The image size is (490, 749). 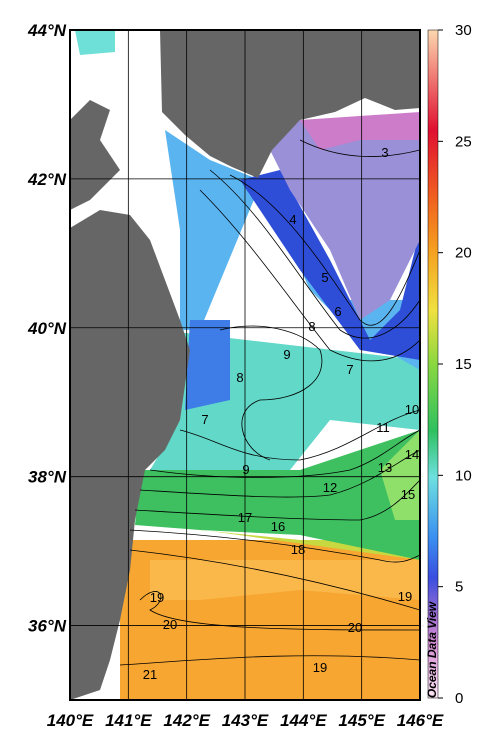 I want to click on contour-label: 18, so click(x=298, y=549).